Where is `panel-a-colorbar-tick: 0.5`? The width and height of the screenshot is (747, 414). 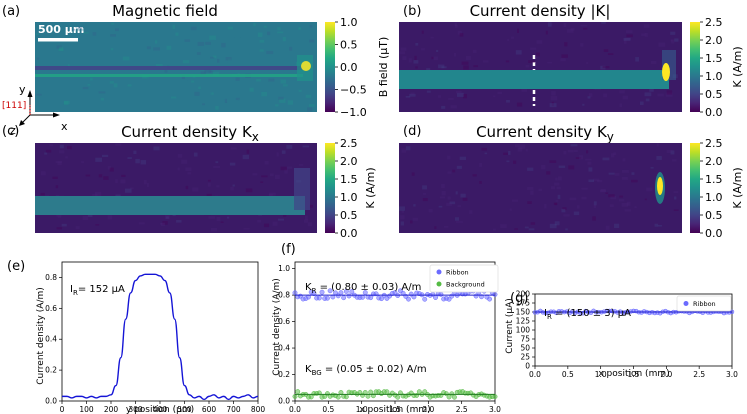 panel-a-colorbar-tick: 0.5 is located at coordinates (349, 45).